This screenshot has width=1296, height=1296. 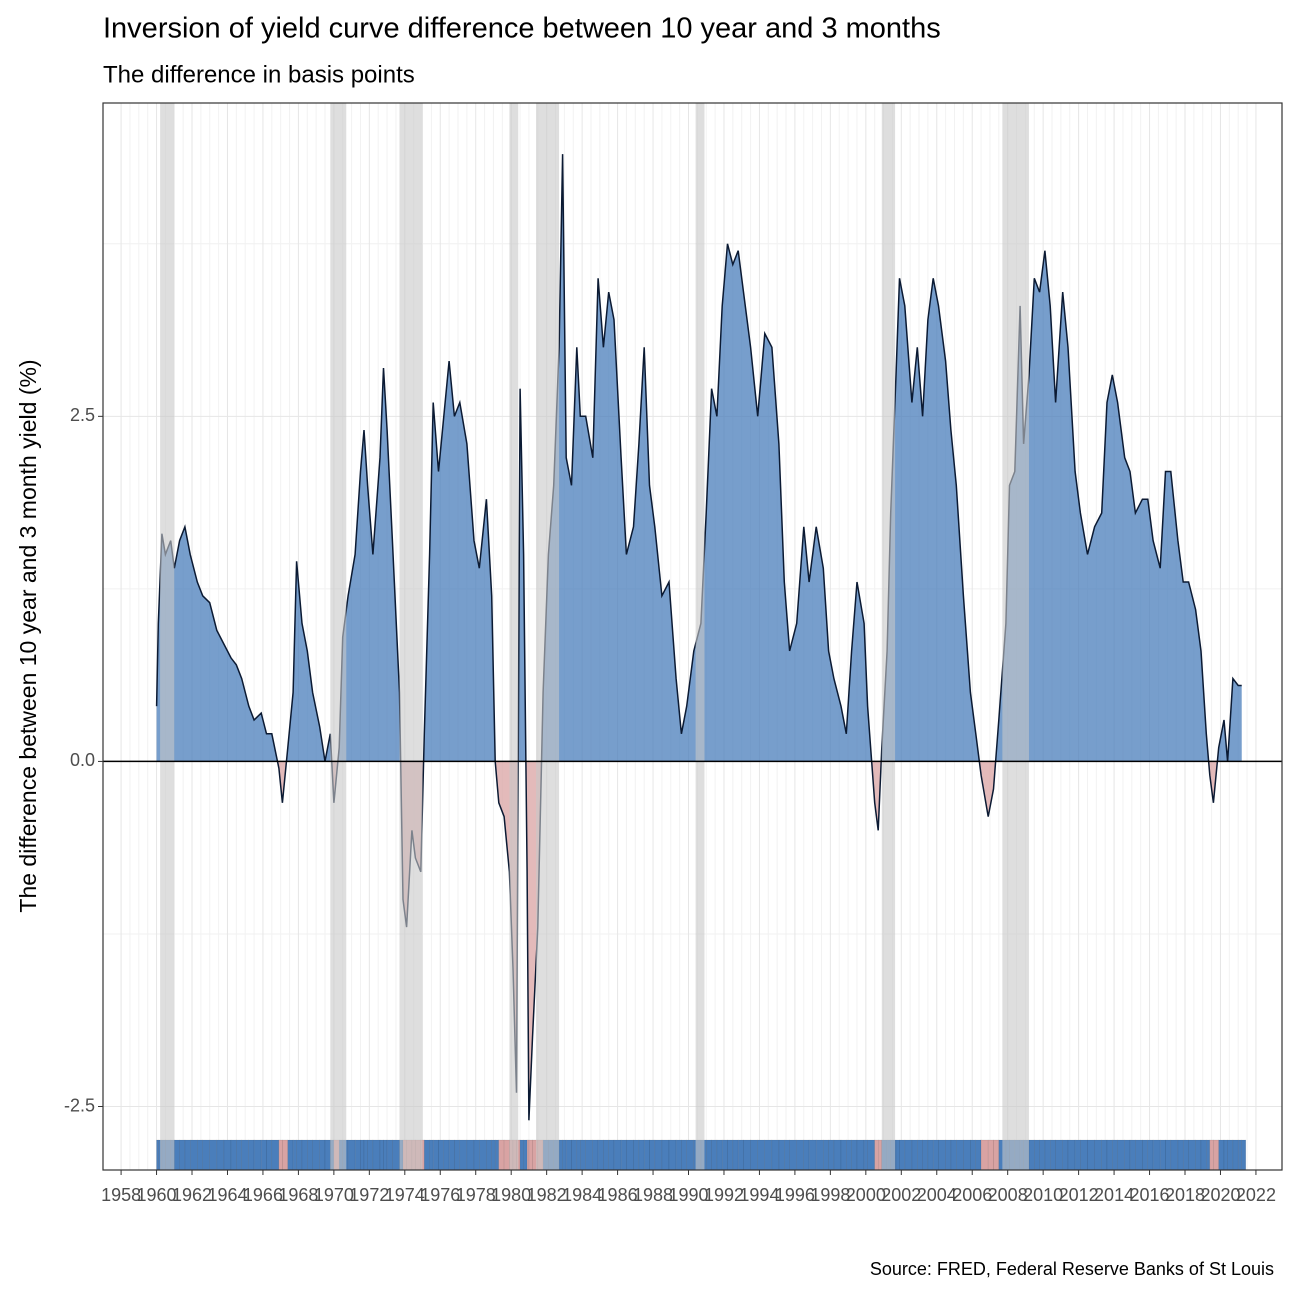 What do you see at coordinates (1185, 1195) in the screenshot?
I see `x-tick-label: 2018` at bounding box center [1185, 1195].